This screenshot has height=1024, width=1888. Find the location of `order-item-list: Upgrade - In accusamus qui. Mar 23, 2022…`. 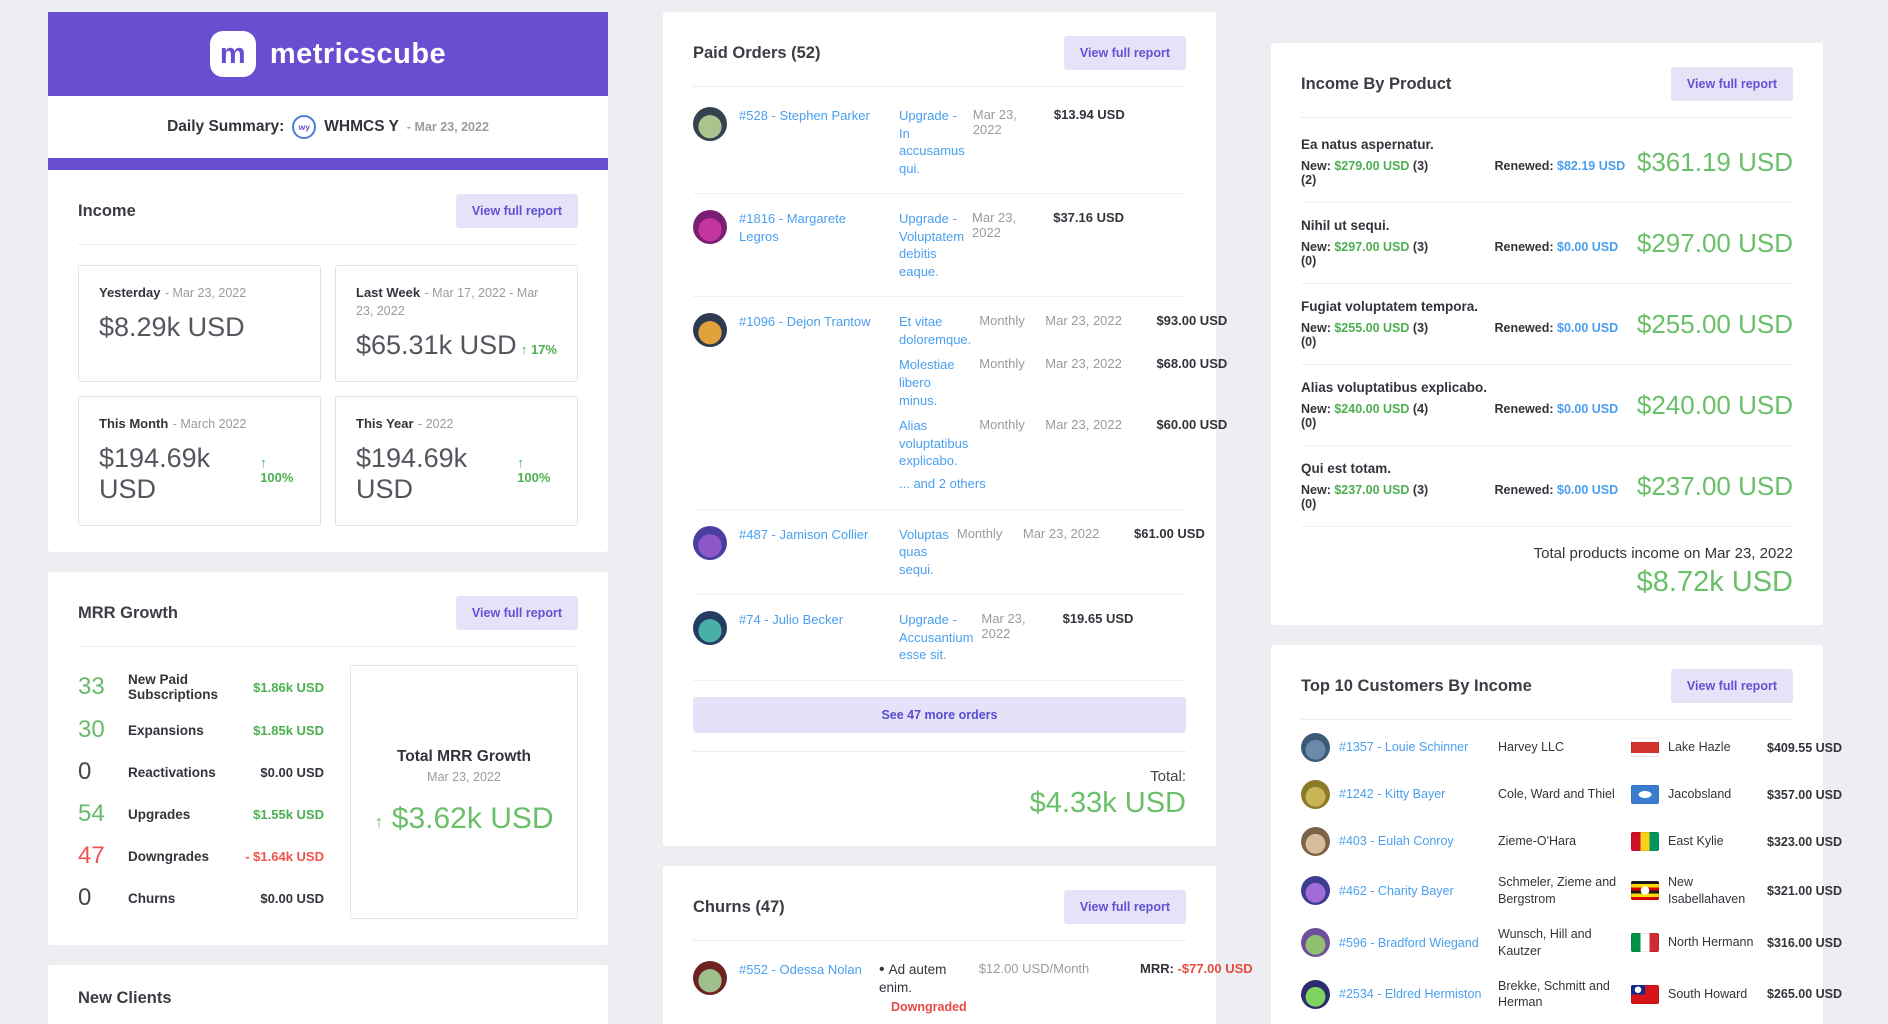

order-item-list: Upgrade - In accusamus qui. Mar 23, 2022… is located at coordinates (1060, 142).